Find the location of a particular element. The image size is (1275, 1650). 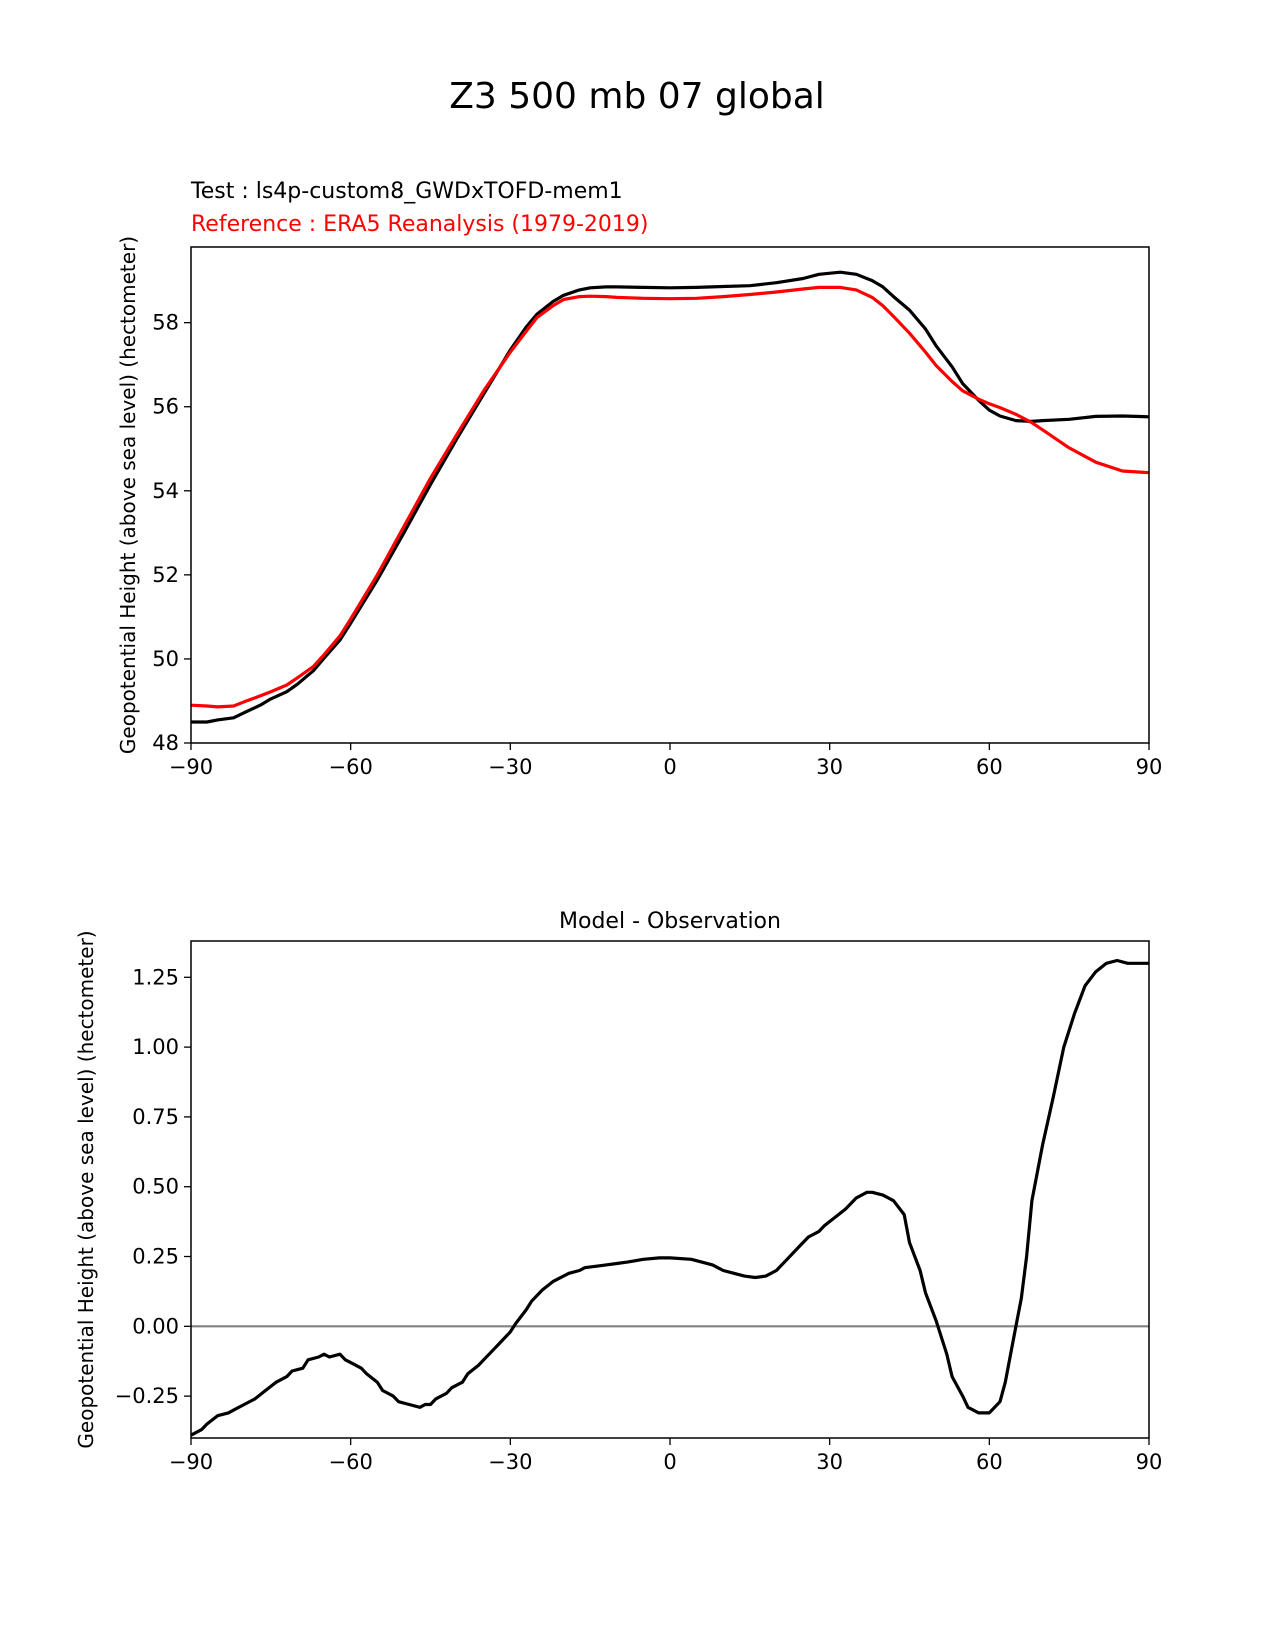

y-tick-label: 54 is located at coordinates (165, 491).